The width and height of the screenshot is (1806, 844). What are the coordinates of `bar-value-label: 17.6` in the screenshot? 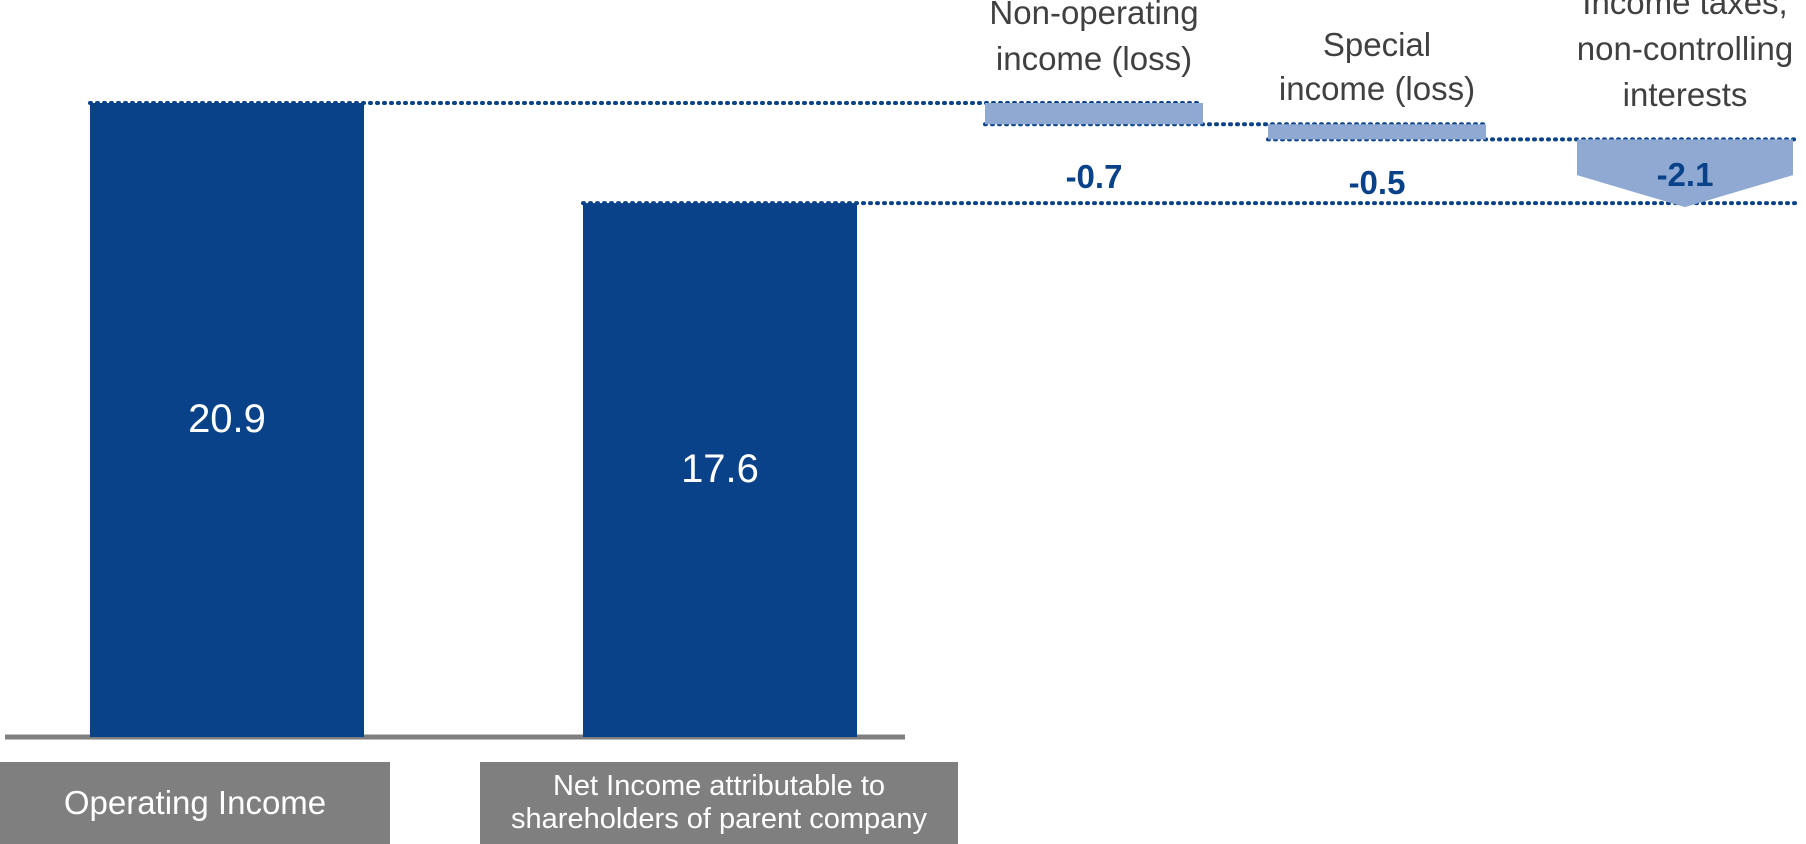 It's located at (720, 469).